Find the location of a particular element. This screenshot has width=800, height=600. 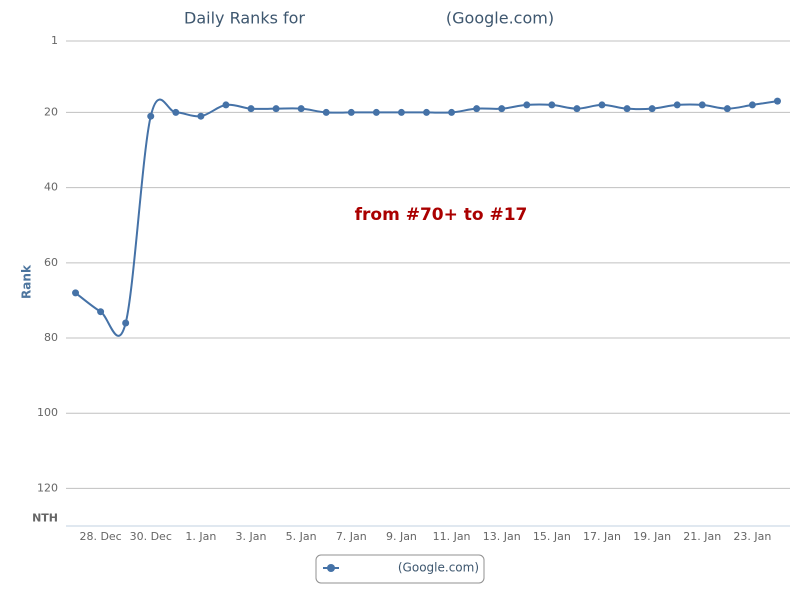

legend-box is located at coordinates (400, 569).